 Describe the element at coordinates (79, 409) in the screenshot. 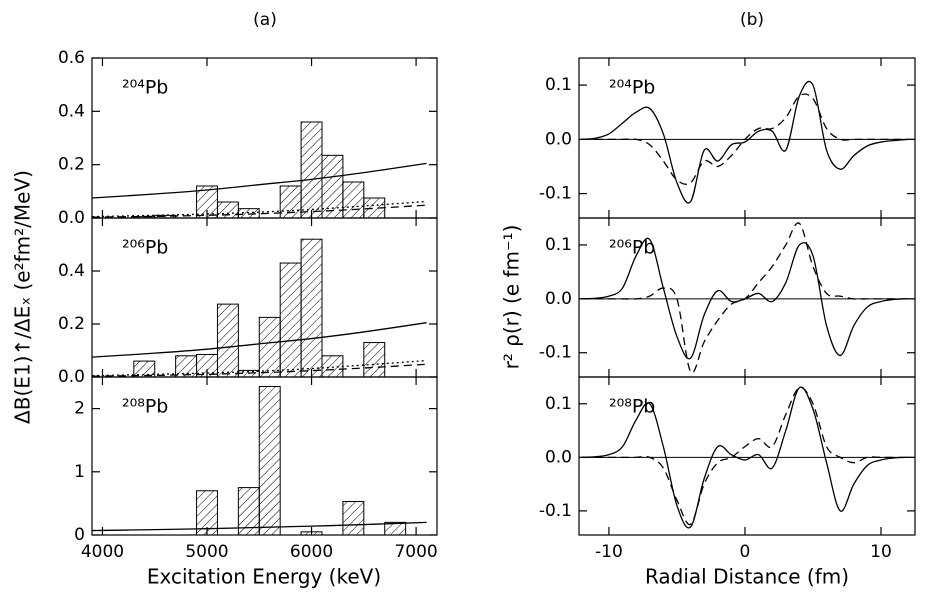

I see `y-tick-label: 2` at that location.